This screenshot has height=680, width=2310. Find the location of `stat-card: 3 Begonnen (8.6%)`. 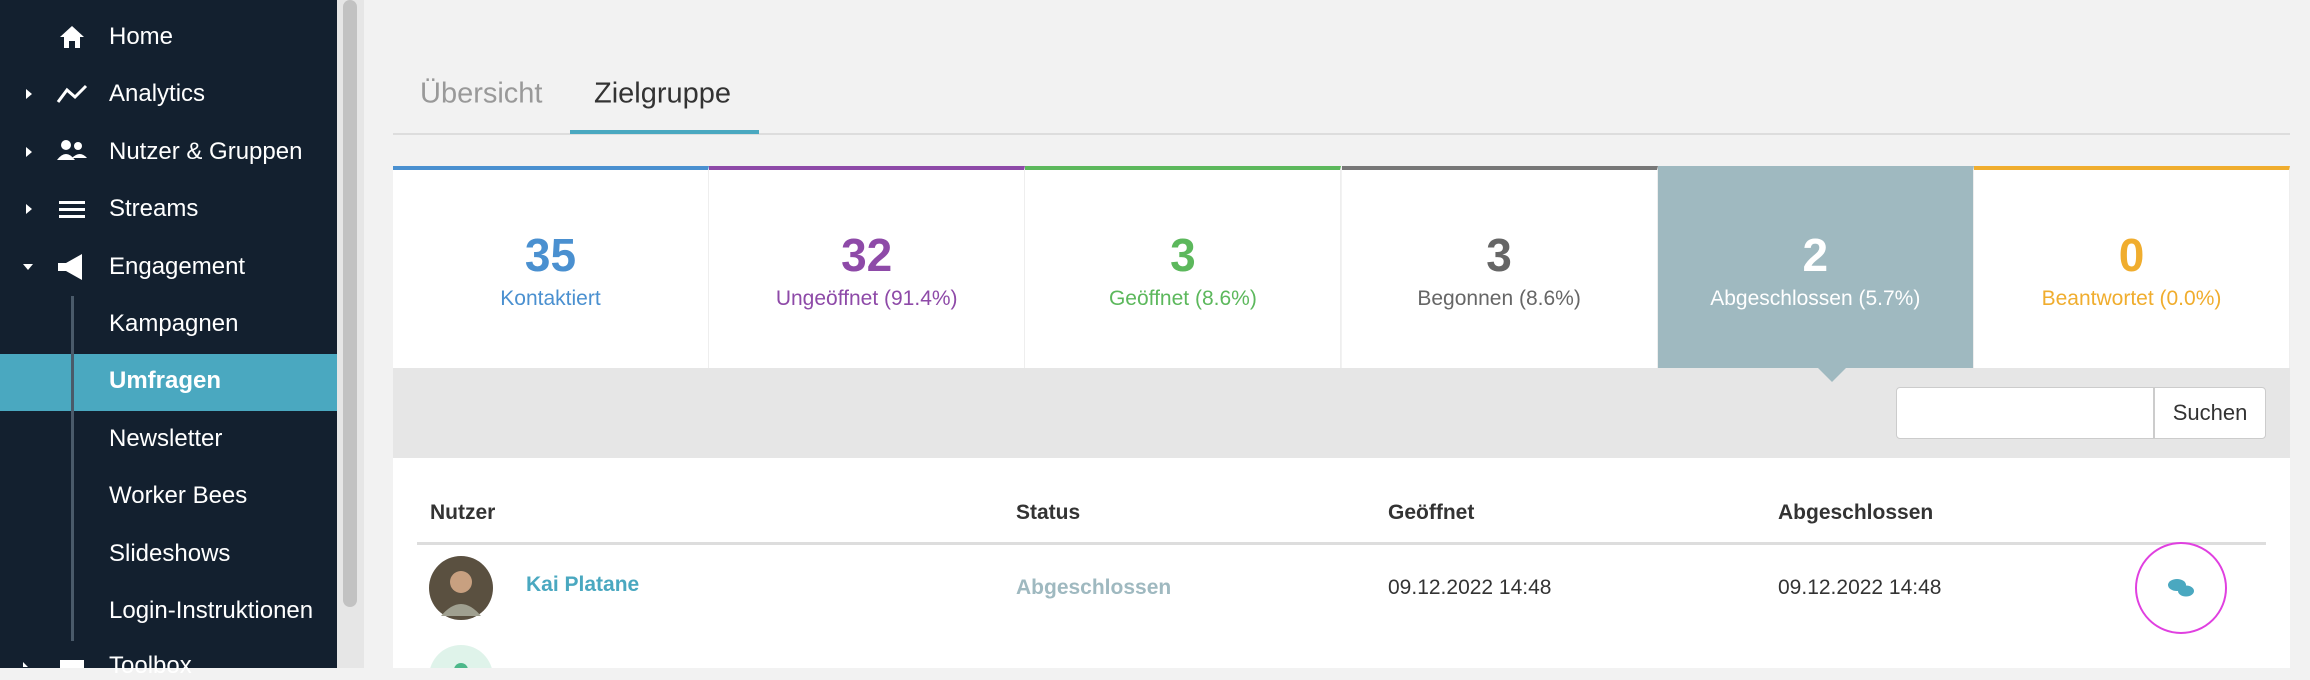

stat-card: 3 Begonnen (8.6%) is located at coordinates (1499, 267).